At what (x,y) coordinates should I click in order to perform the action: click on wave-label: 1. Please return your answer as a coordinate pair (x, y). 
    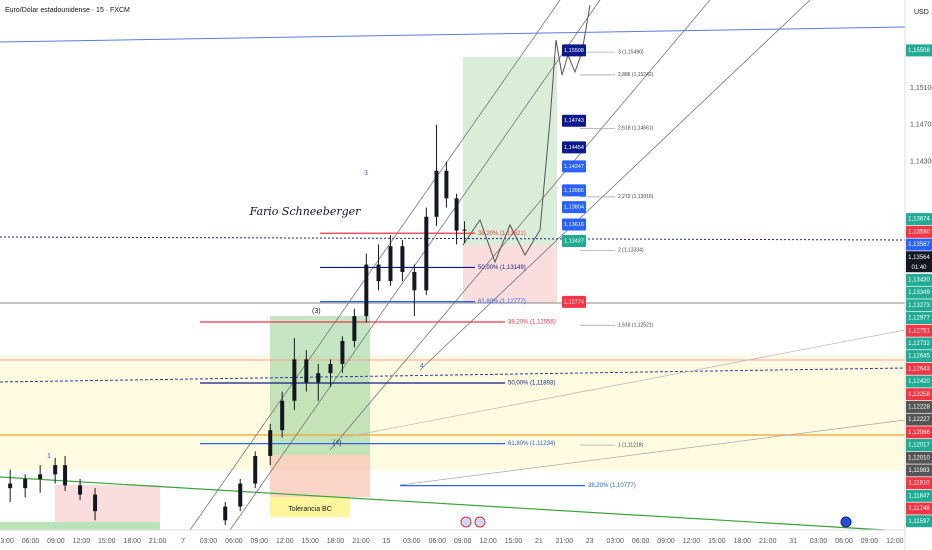
    Looking at the image, I should click on (49, 456).